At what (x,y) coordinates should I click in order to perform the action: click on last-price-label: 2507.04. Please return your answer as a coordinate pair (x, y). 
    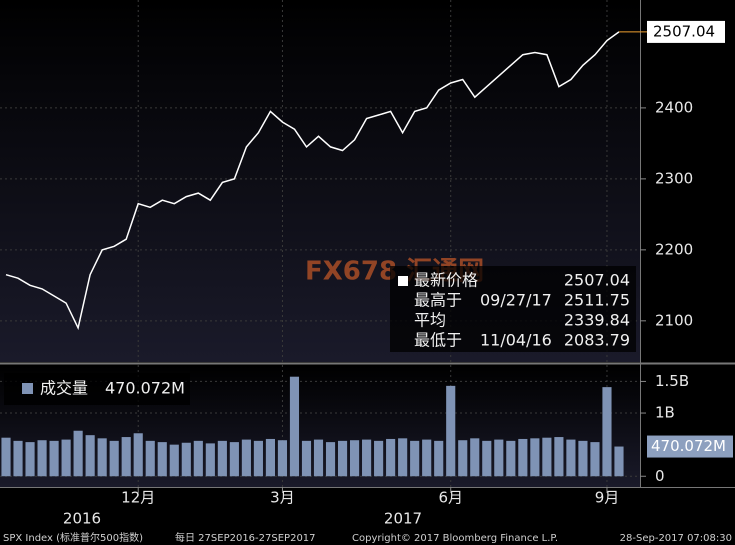
    Looking at the image, I should click on (684, 31).